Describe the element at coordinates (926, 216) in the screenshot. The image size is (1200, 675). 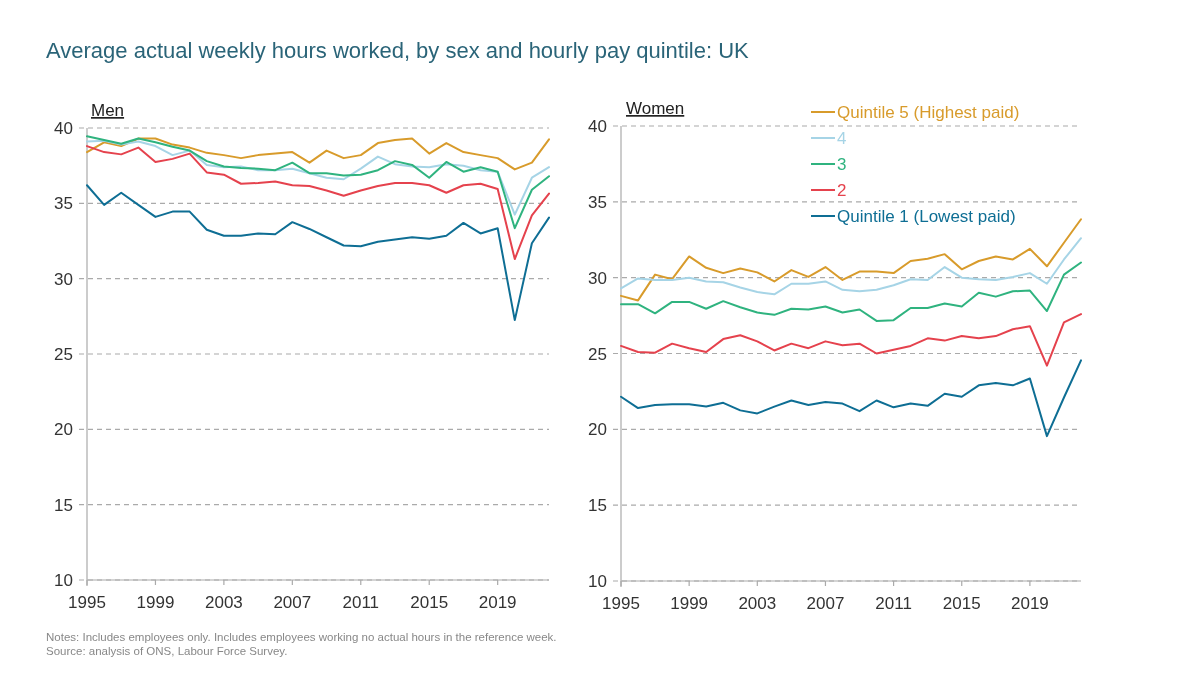
I see `legend-label: Quintile 1 (Lowest paid)` at that location.